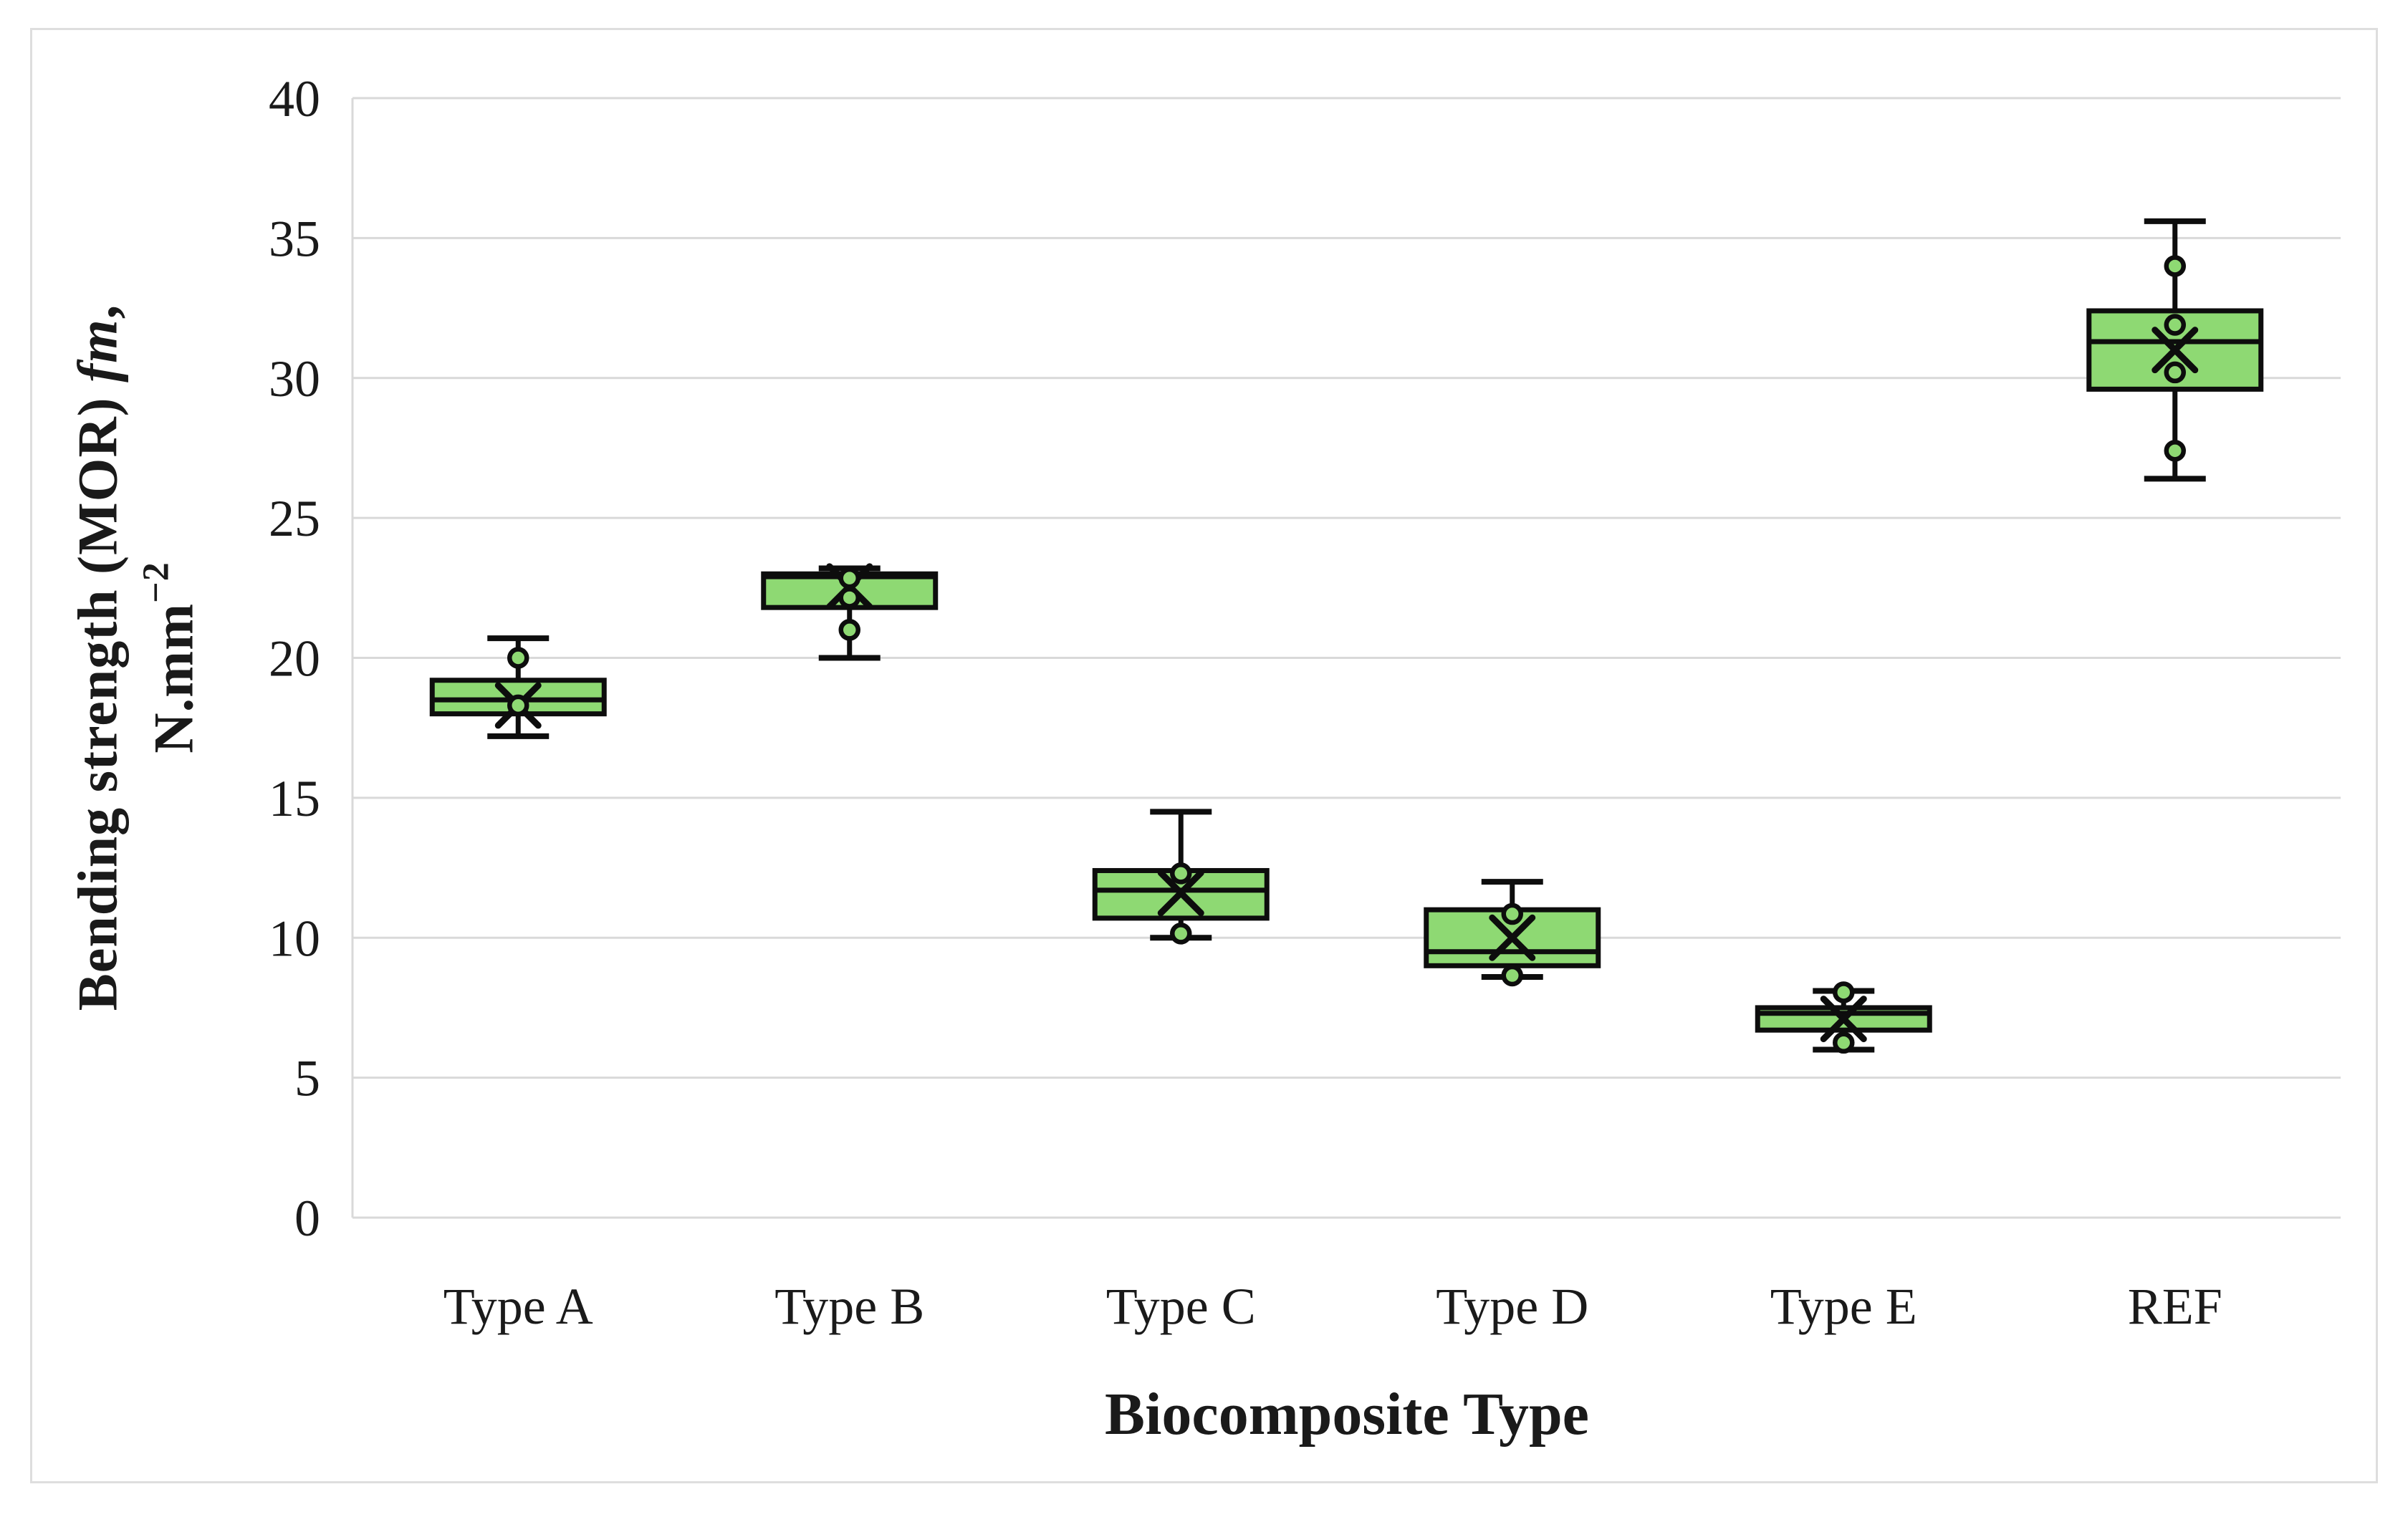 The image size is (2408, 1517). What do you see at coordinates (294, 239) in the screenshot?
I see `y-tick-label-35: 35` at bounding box center [294, 239].